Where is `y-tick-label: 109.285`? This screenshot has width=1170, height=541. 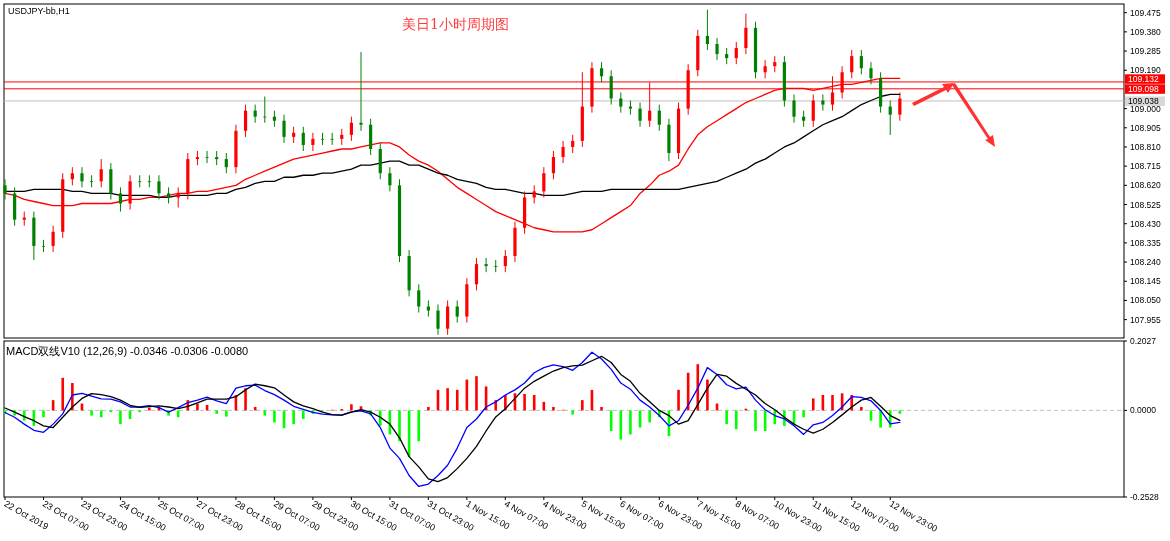
y-tick-label: 109.285 is located at coordinates (1145, 51).